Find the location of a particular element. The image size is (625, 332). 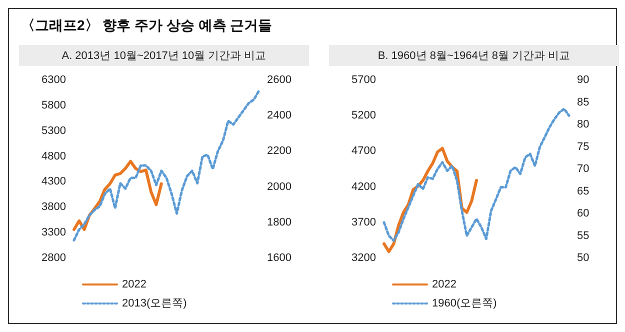

chart-subtitle: A. 2013년 10월~2017년 10월 기간과 비교 is located at coordinates (164, 55).